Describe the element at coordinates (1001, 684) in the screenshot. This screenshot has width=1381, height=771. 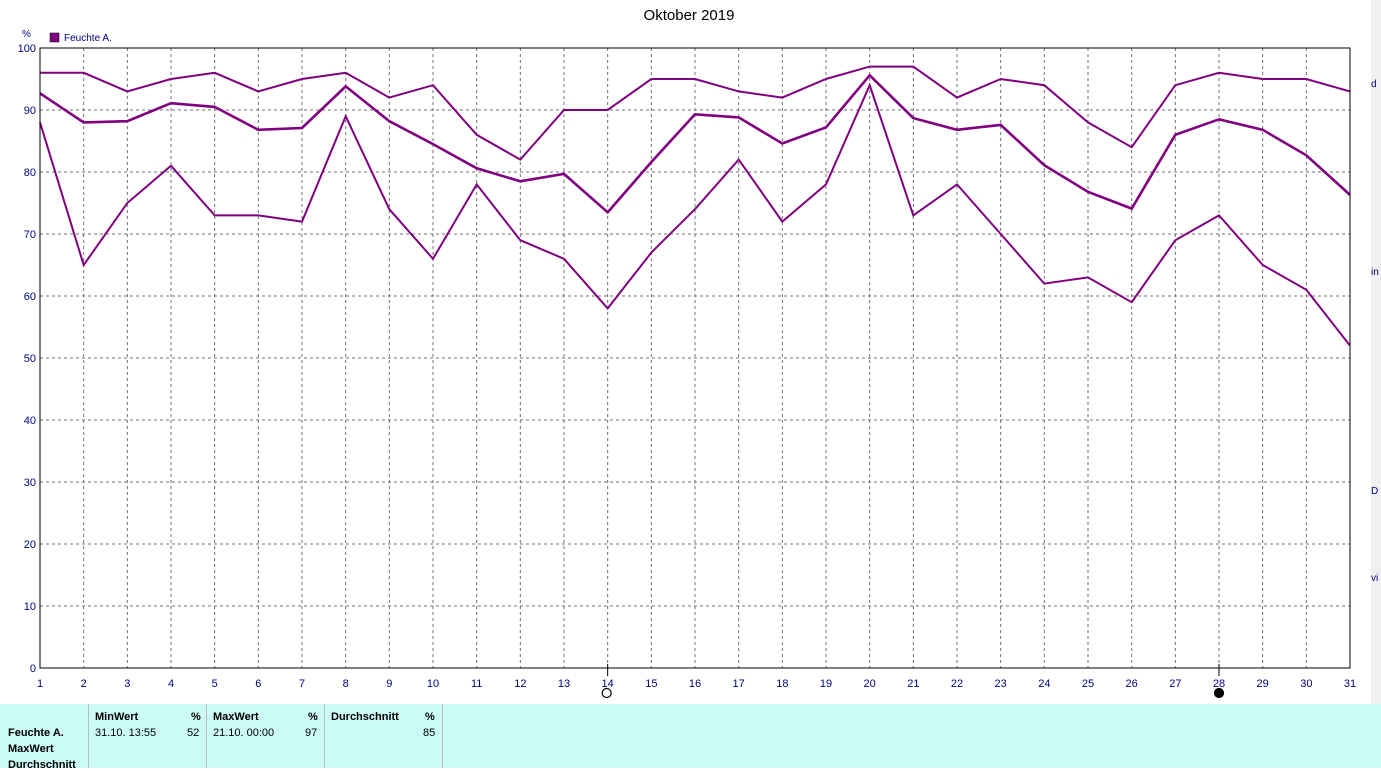
I see `x-tick-label: 23` at that location.